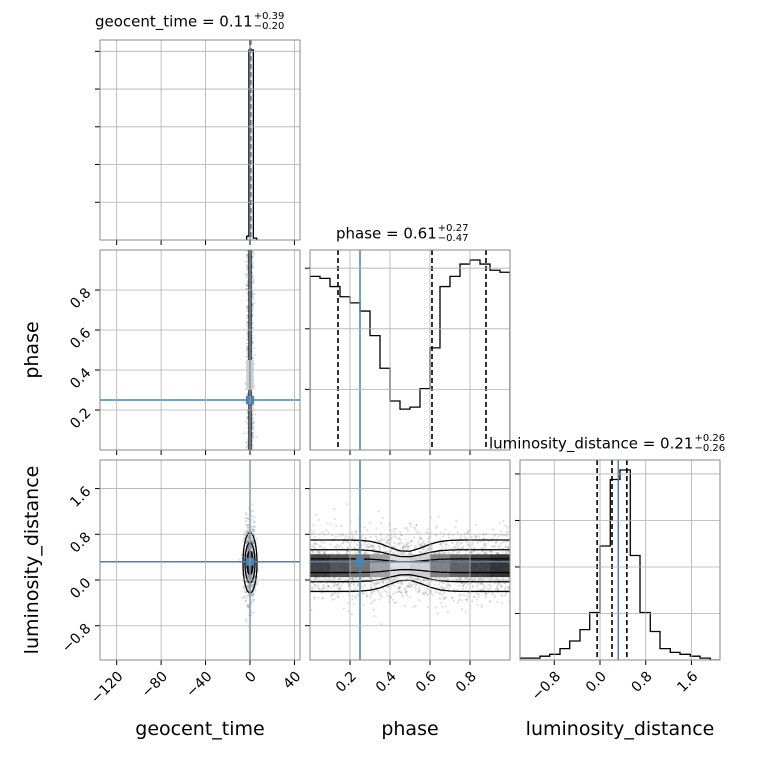 The width and height of the screenshot is (760, 760). What do you see at coordinates (199, 685) in the screenshot?
I see `x-tick-label-geocent_time-2: −40` at bounding box center [199, 685].